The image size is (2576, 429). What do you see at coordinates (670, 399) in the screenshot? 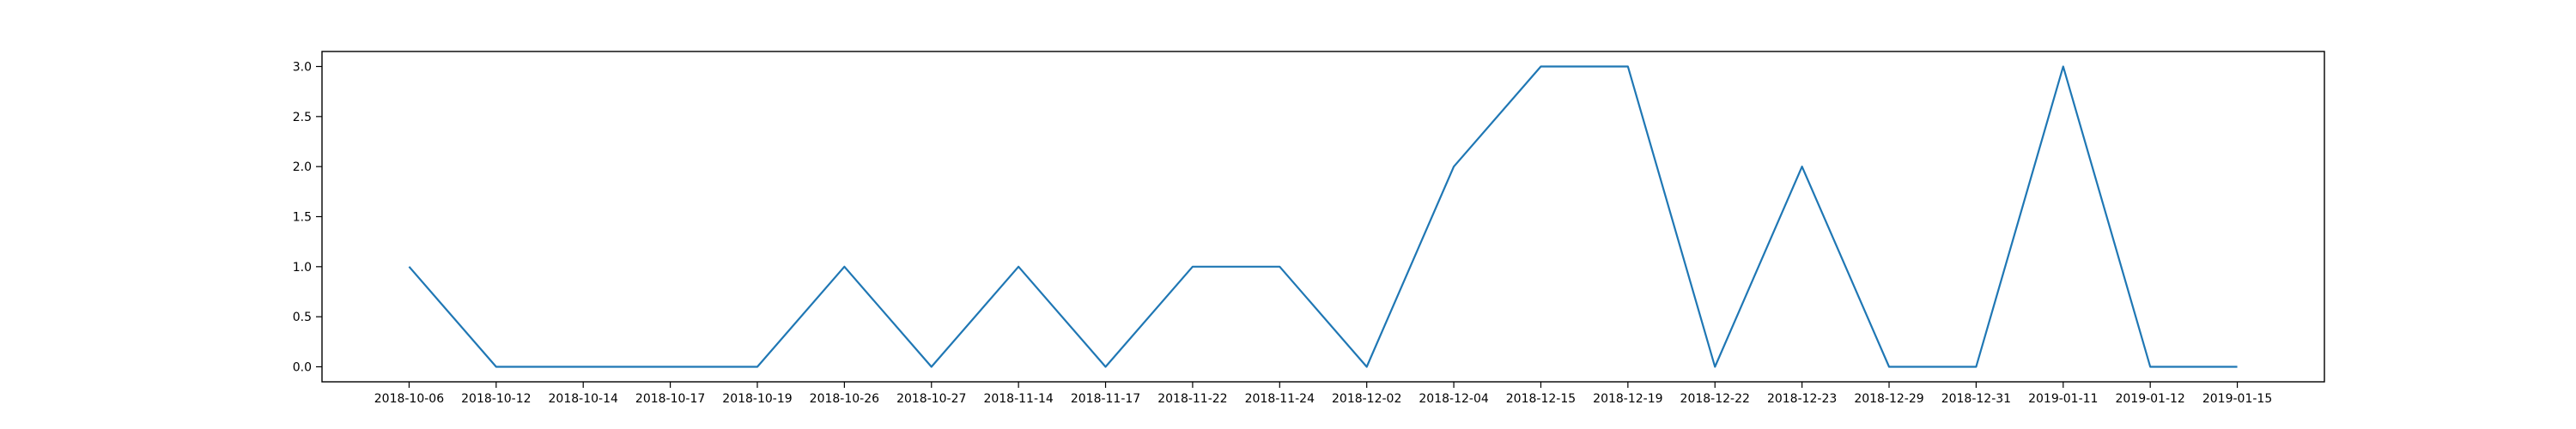
I see `x-tick-label: 2018-10-17` at bounding box center [670, 399].